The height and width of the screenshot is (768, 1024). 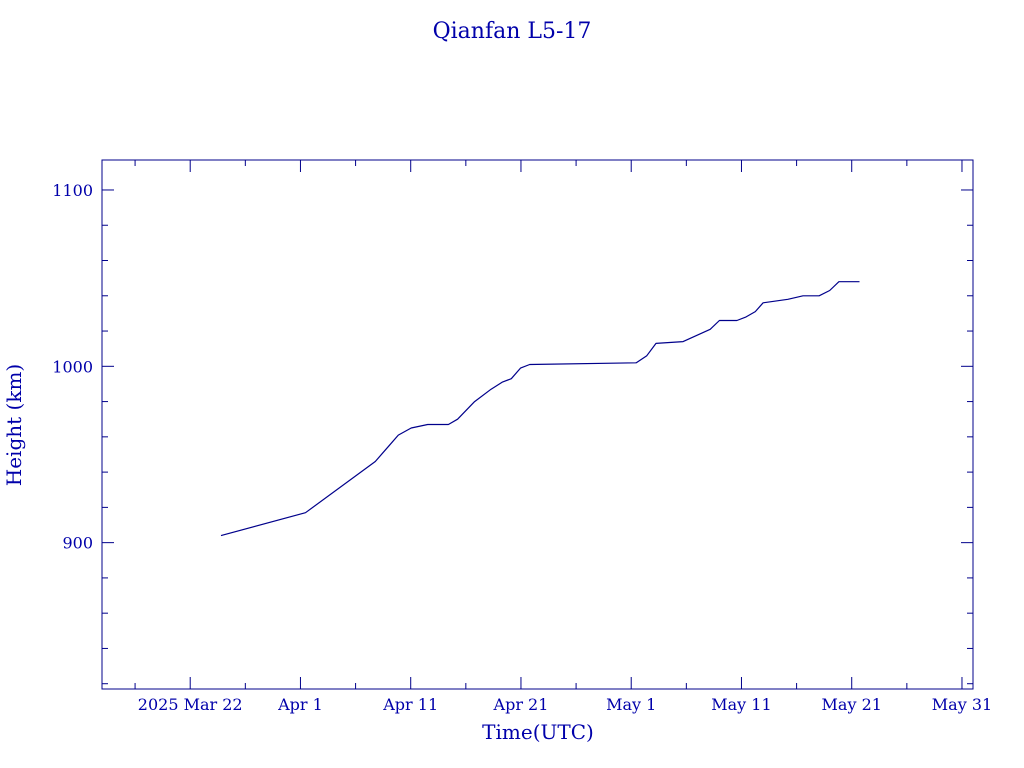 What do you see at coordinates (77, 543) in the screenshot?
I see `y-tick-label: 900` at bounding box center [77, 543].